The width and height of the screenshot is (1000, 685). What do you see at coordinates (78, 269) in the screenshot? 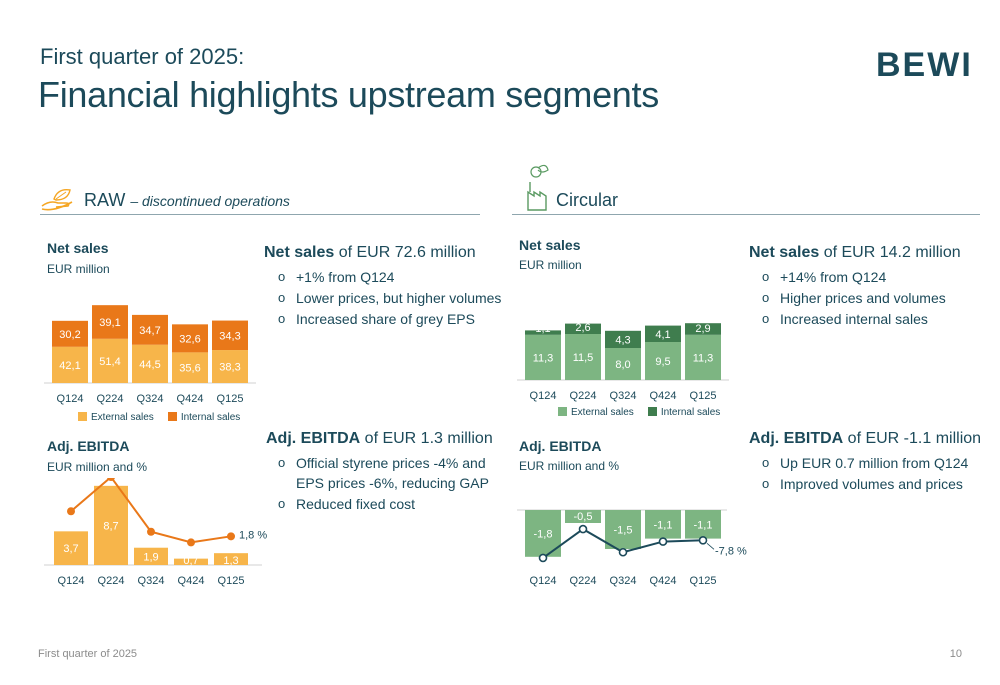
I see `raw-net-sales-unit: EUR million` at bounding box center [78, 269].